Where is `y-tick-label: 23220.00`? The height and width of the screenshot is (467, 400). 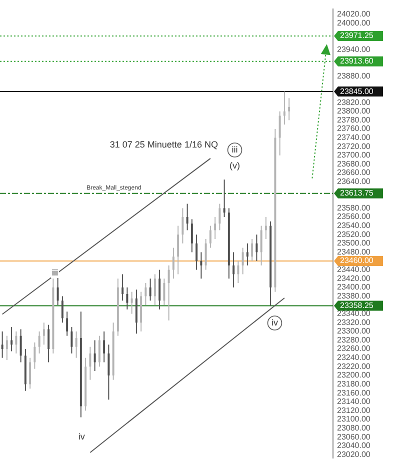 y-tick-label: 23220.00 is located at coordinates (354, 366).